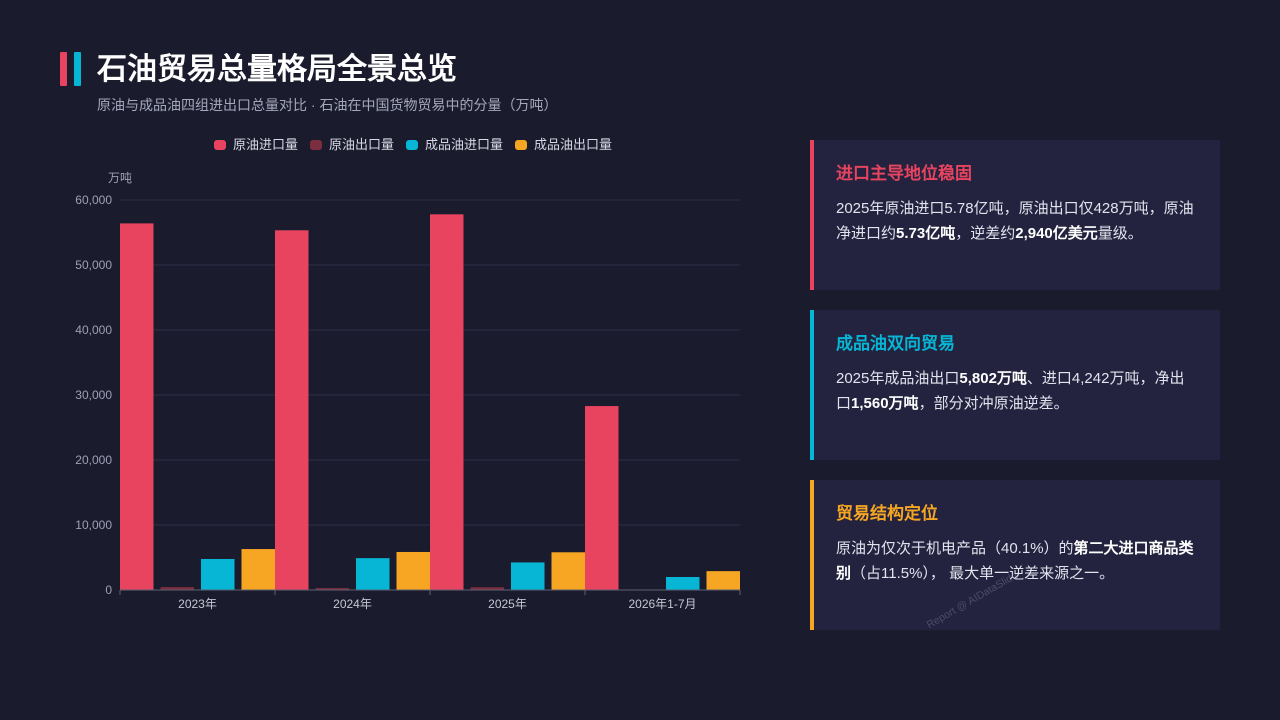 This screenshot has height=720, width=1280. Describe the element at coordinates (93, 525) in the screenshot. I see `y-tick-label: 10,000` at that location.